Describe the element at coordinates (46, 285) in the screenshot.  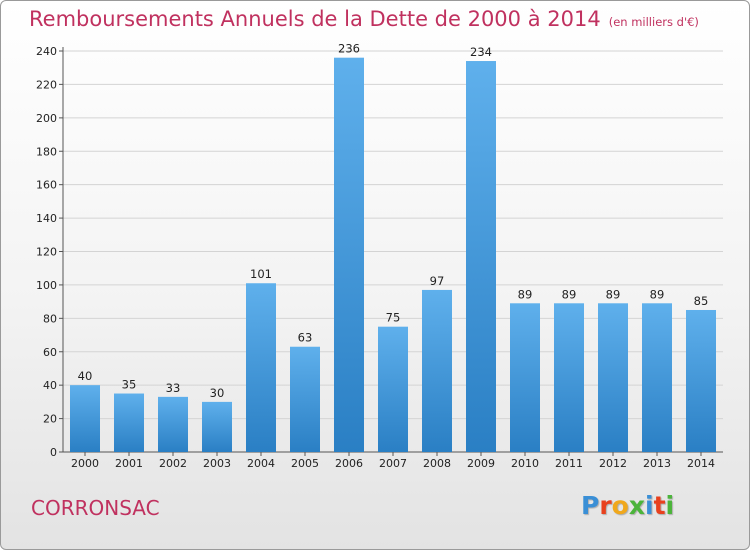
I see `y-tick-label: 100` at that location.